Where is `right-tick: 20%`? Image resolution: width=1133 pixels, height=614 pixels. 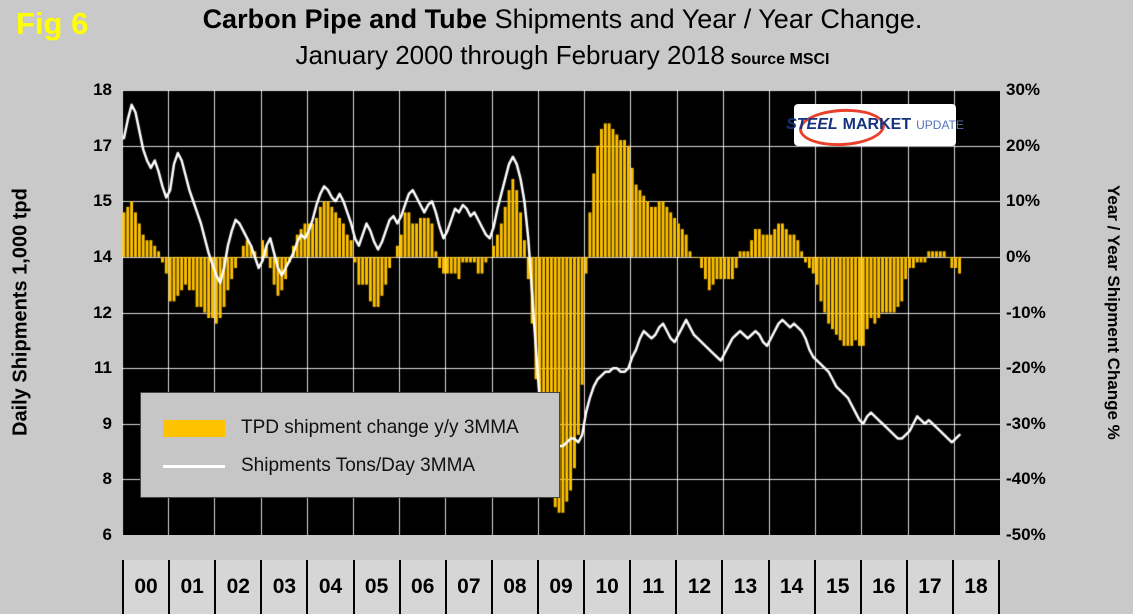
right-tick: 20% is located at coordinates (1023, 145).